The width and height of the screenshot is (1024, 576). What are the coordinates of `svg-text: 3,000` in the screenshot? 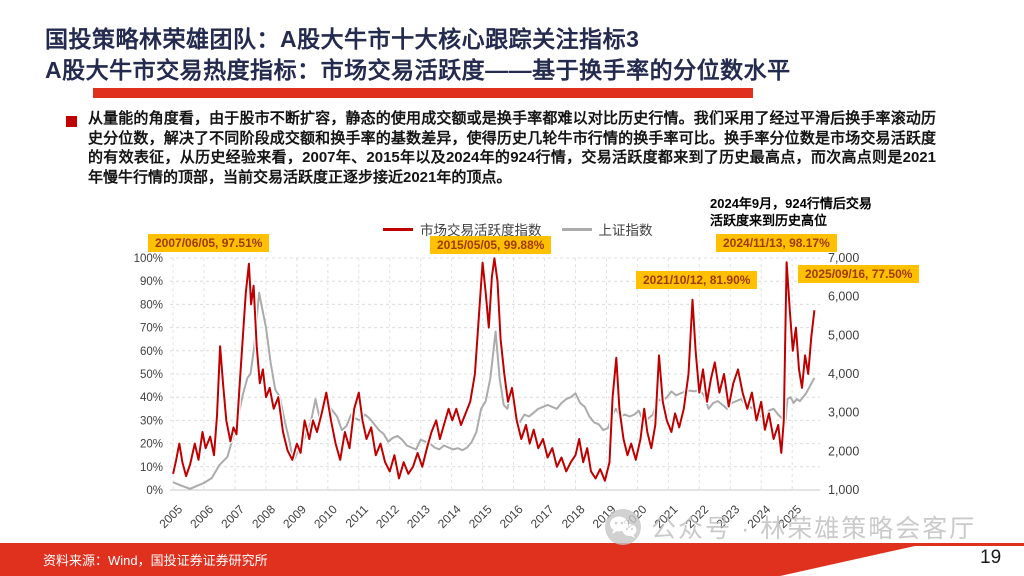 It's located at (843, 413).